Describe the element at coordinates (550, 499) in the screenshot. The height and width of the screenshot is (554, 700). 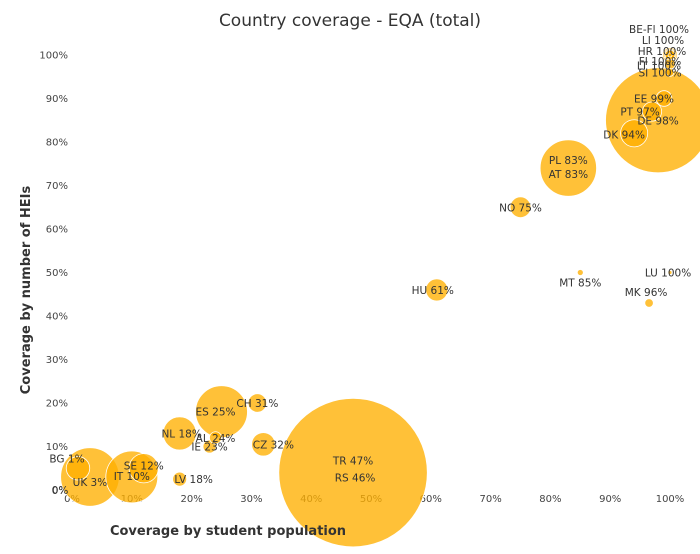
I see `x-tick-label: 80%` at that location.